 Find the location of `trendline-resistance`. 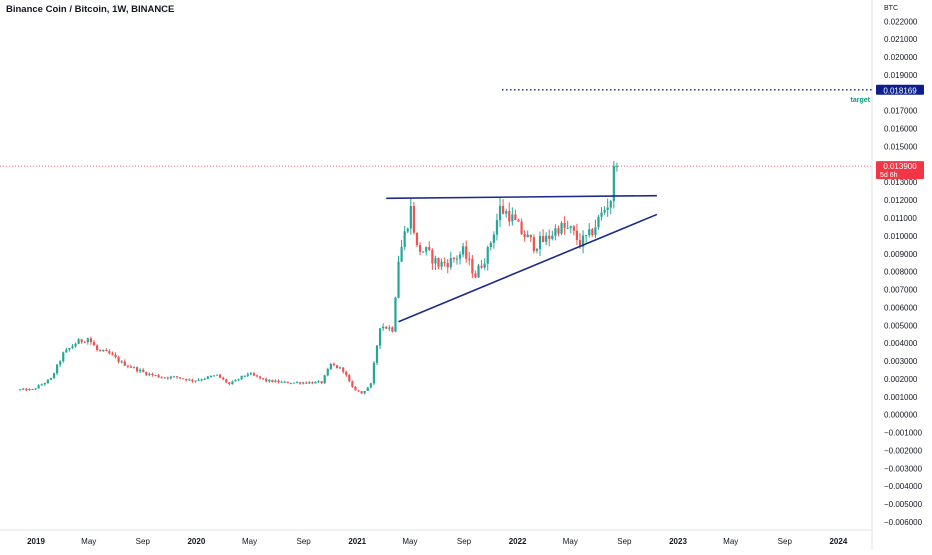

trendline-resistance is located at coordinates (521, 197).